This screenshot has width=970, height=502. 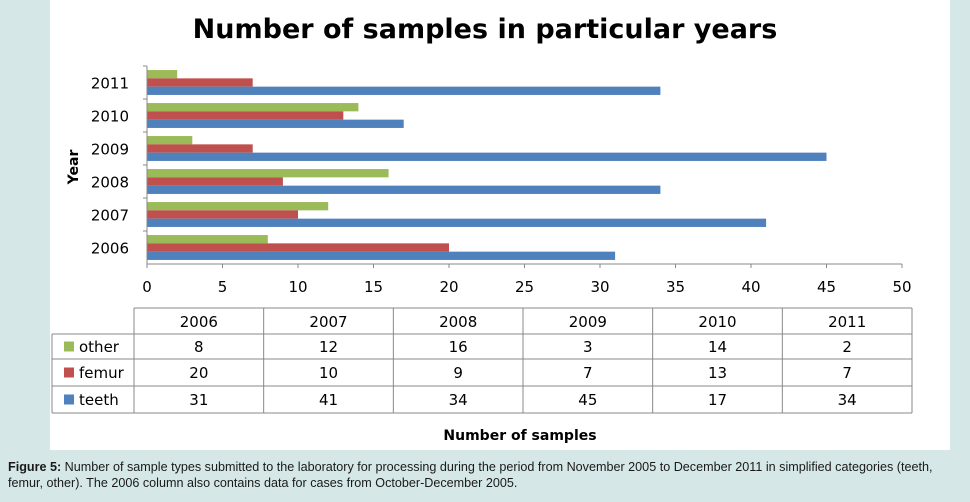 I want to click on x-tick-label-30: 30, so click(x=599, y=287).